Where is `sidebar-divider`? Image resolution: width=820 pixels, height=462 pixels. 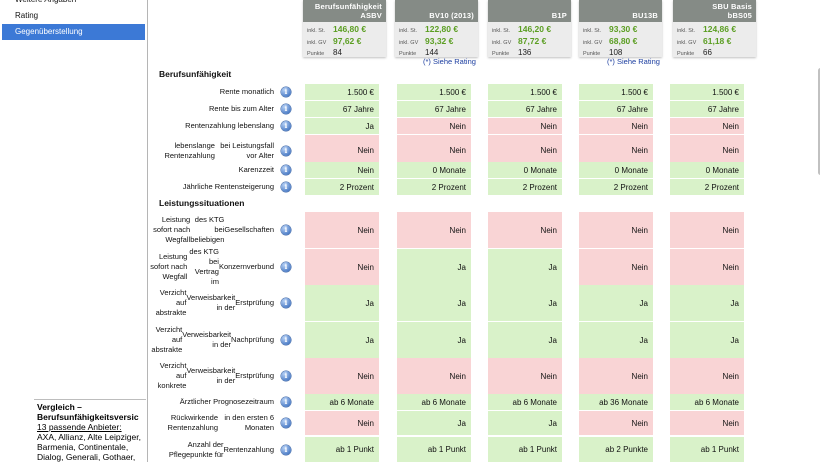
sidebar-divider is located at coordinates (90, 399).